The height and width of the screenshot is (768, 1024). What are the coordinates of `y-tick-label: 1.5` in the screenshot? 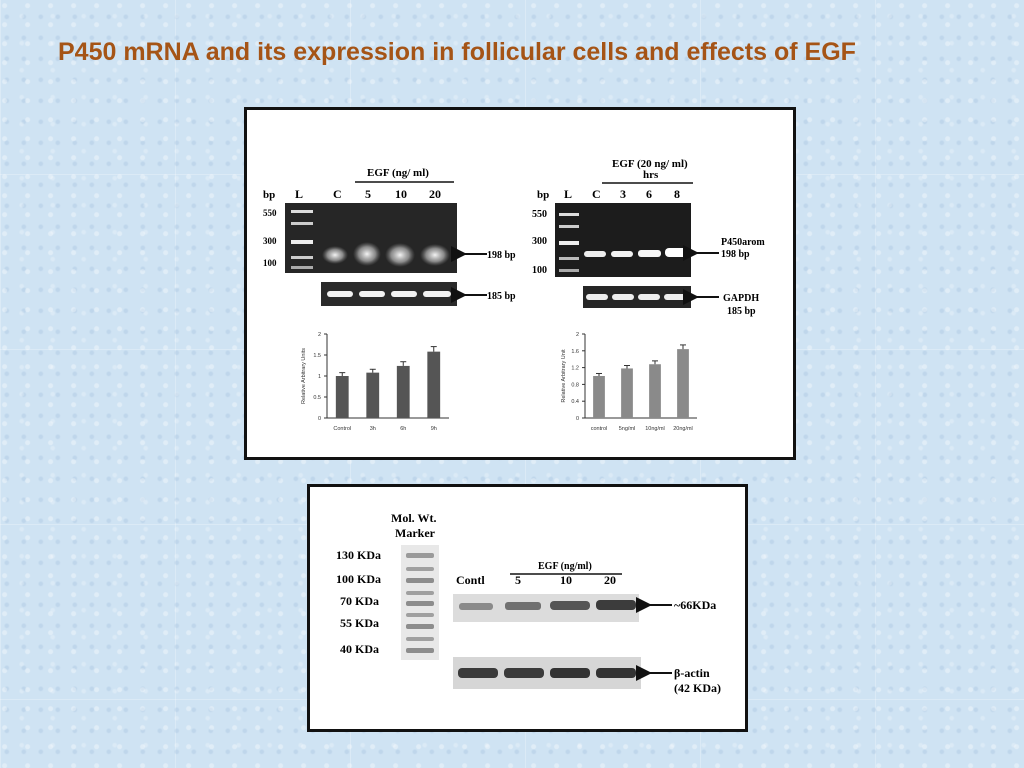 It's located at (317, 356).